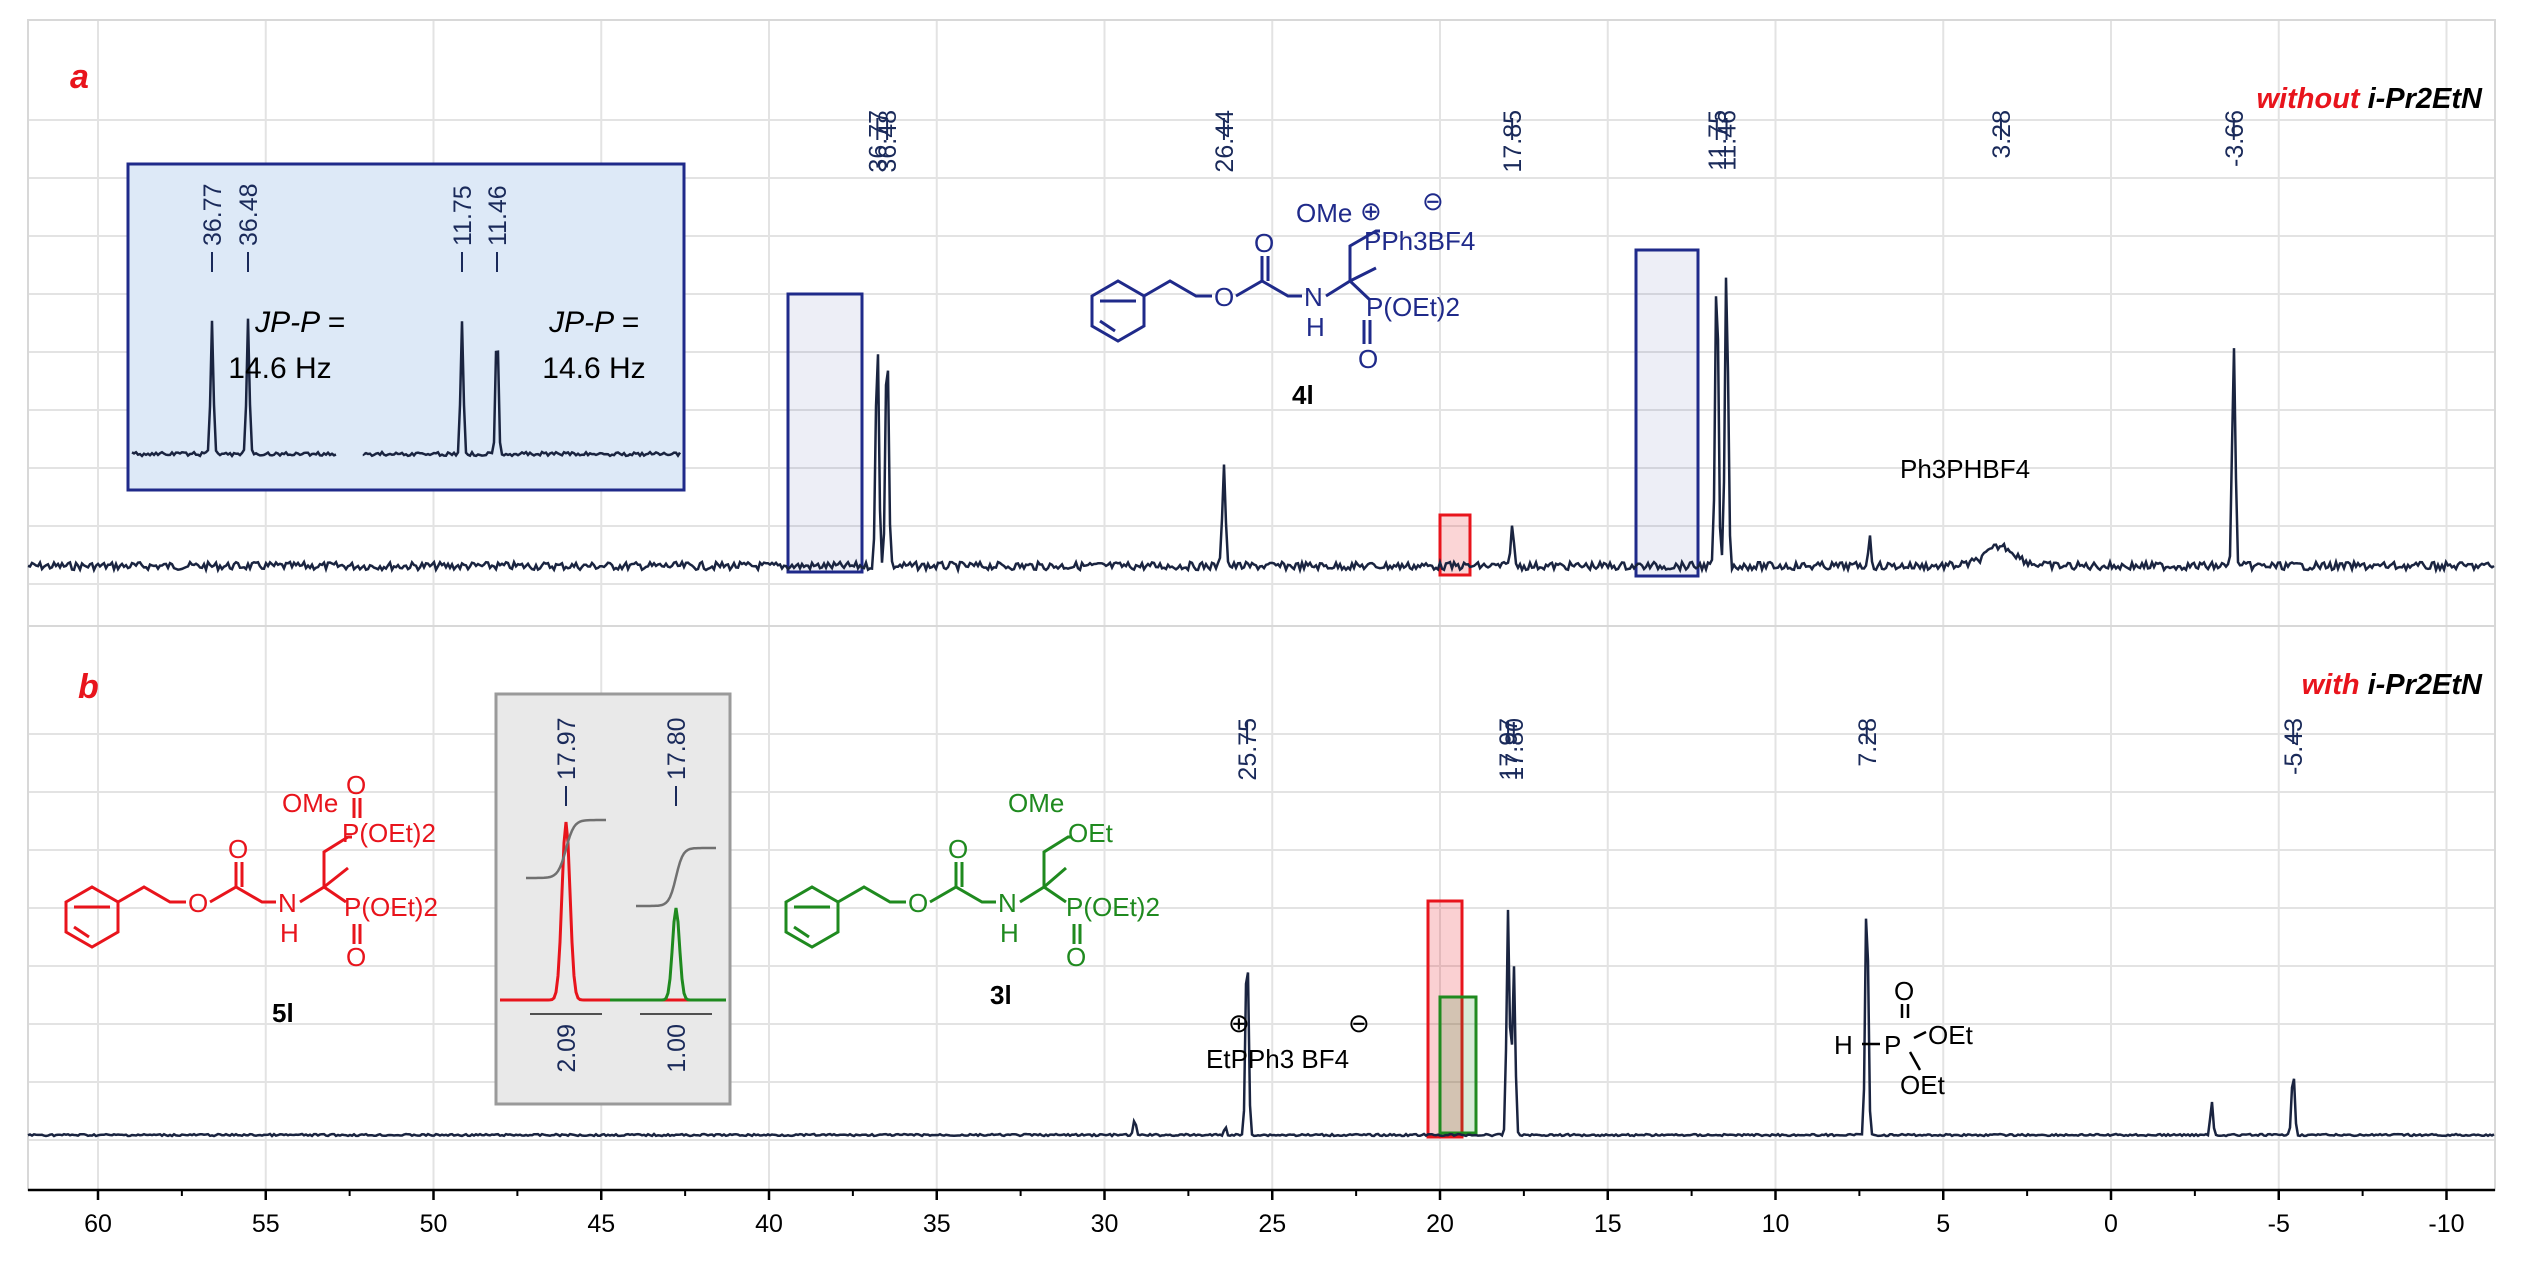 Image resolution: width=2523 pixels, height=1262 pixels. I want to click on phosphite-p: P, so click(1892, 1045).